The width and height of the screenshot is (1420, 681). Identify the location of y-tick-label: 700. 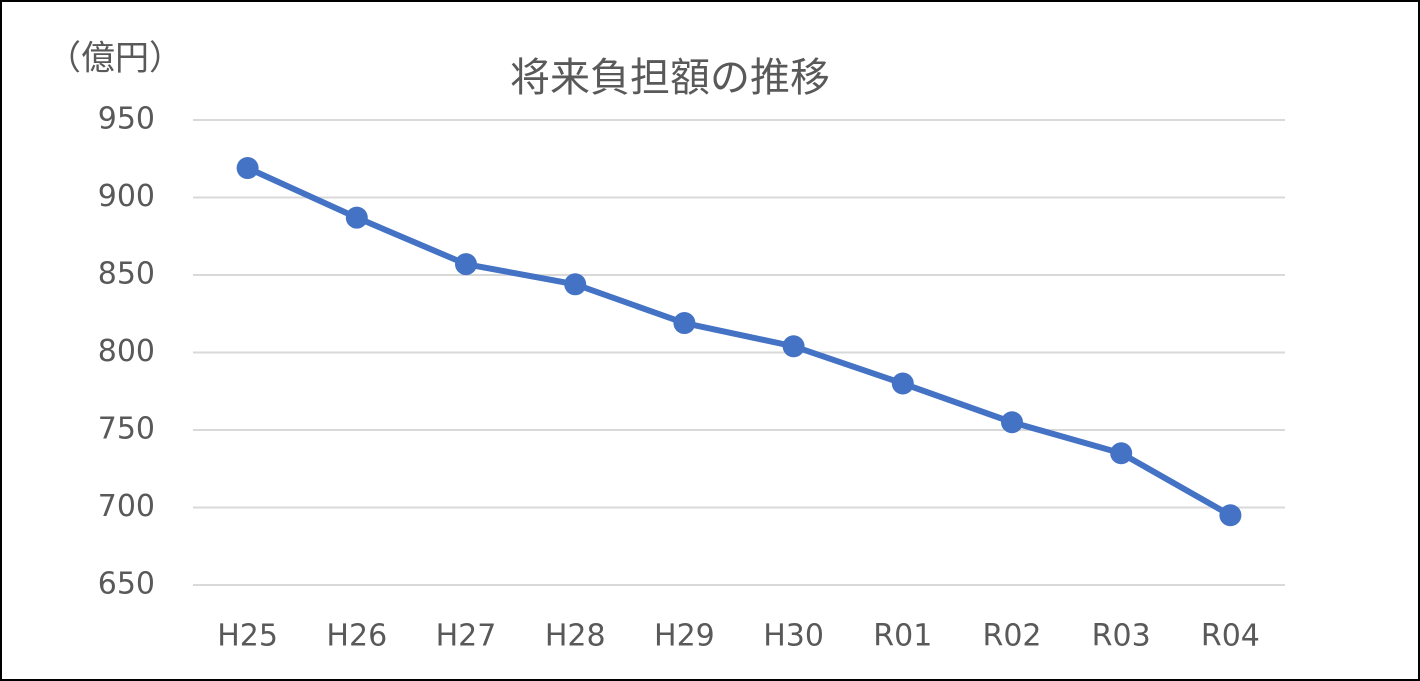
(126, 506).